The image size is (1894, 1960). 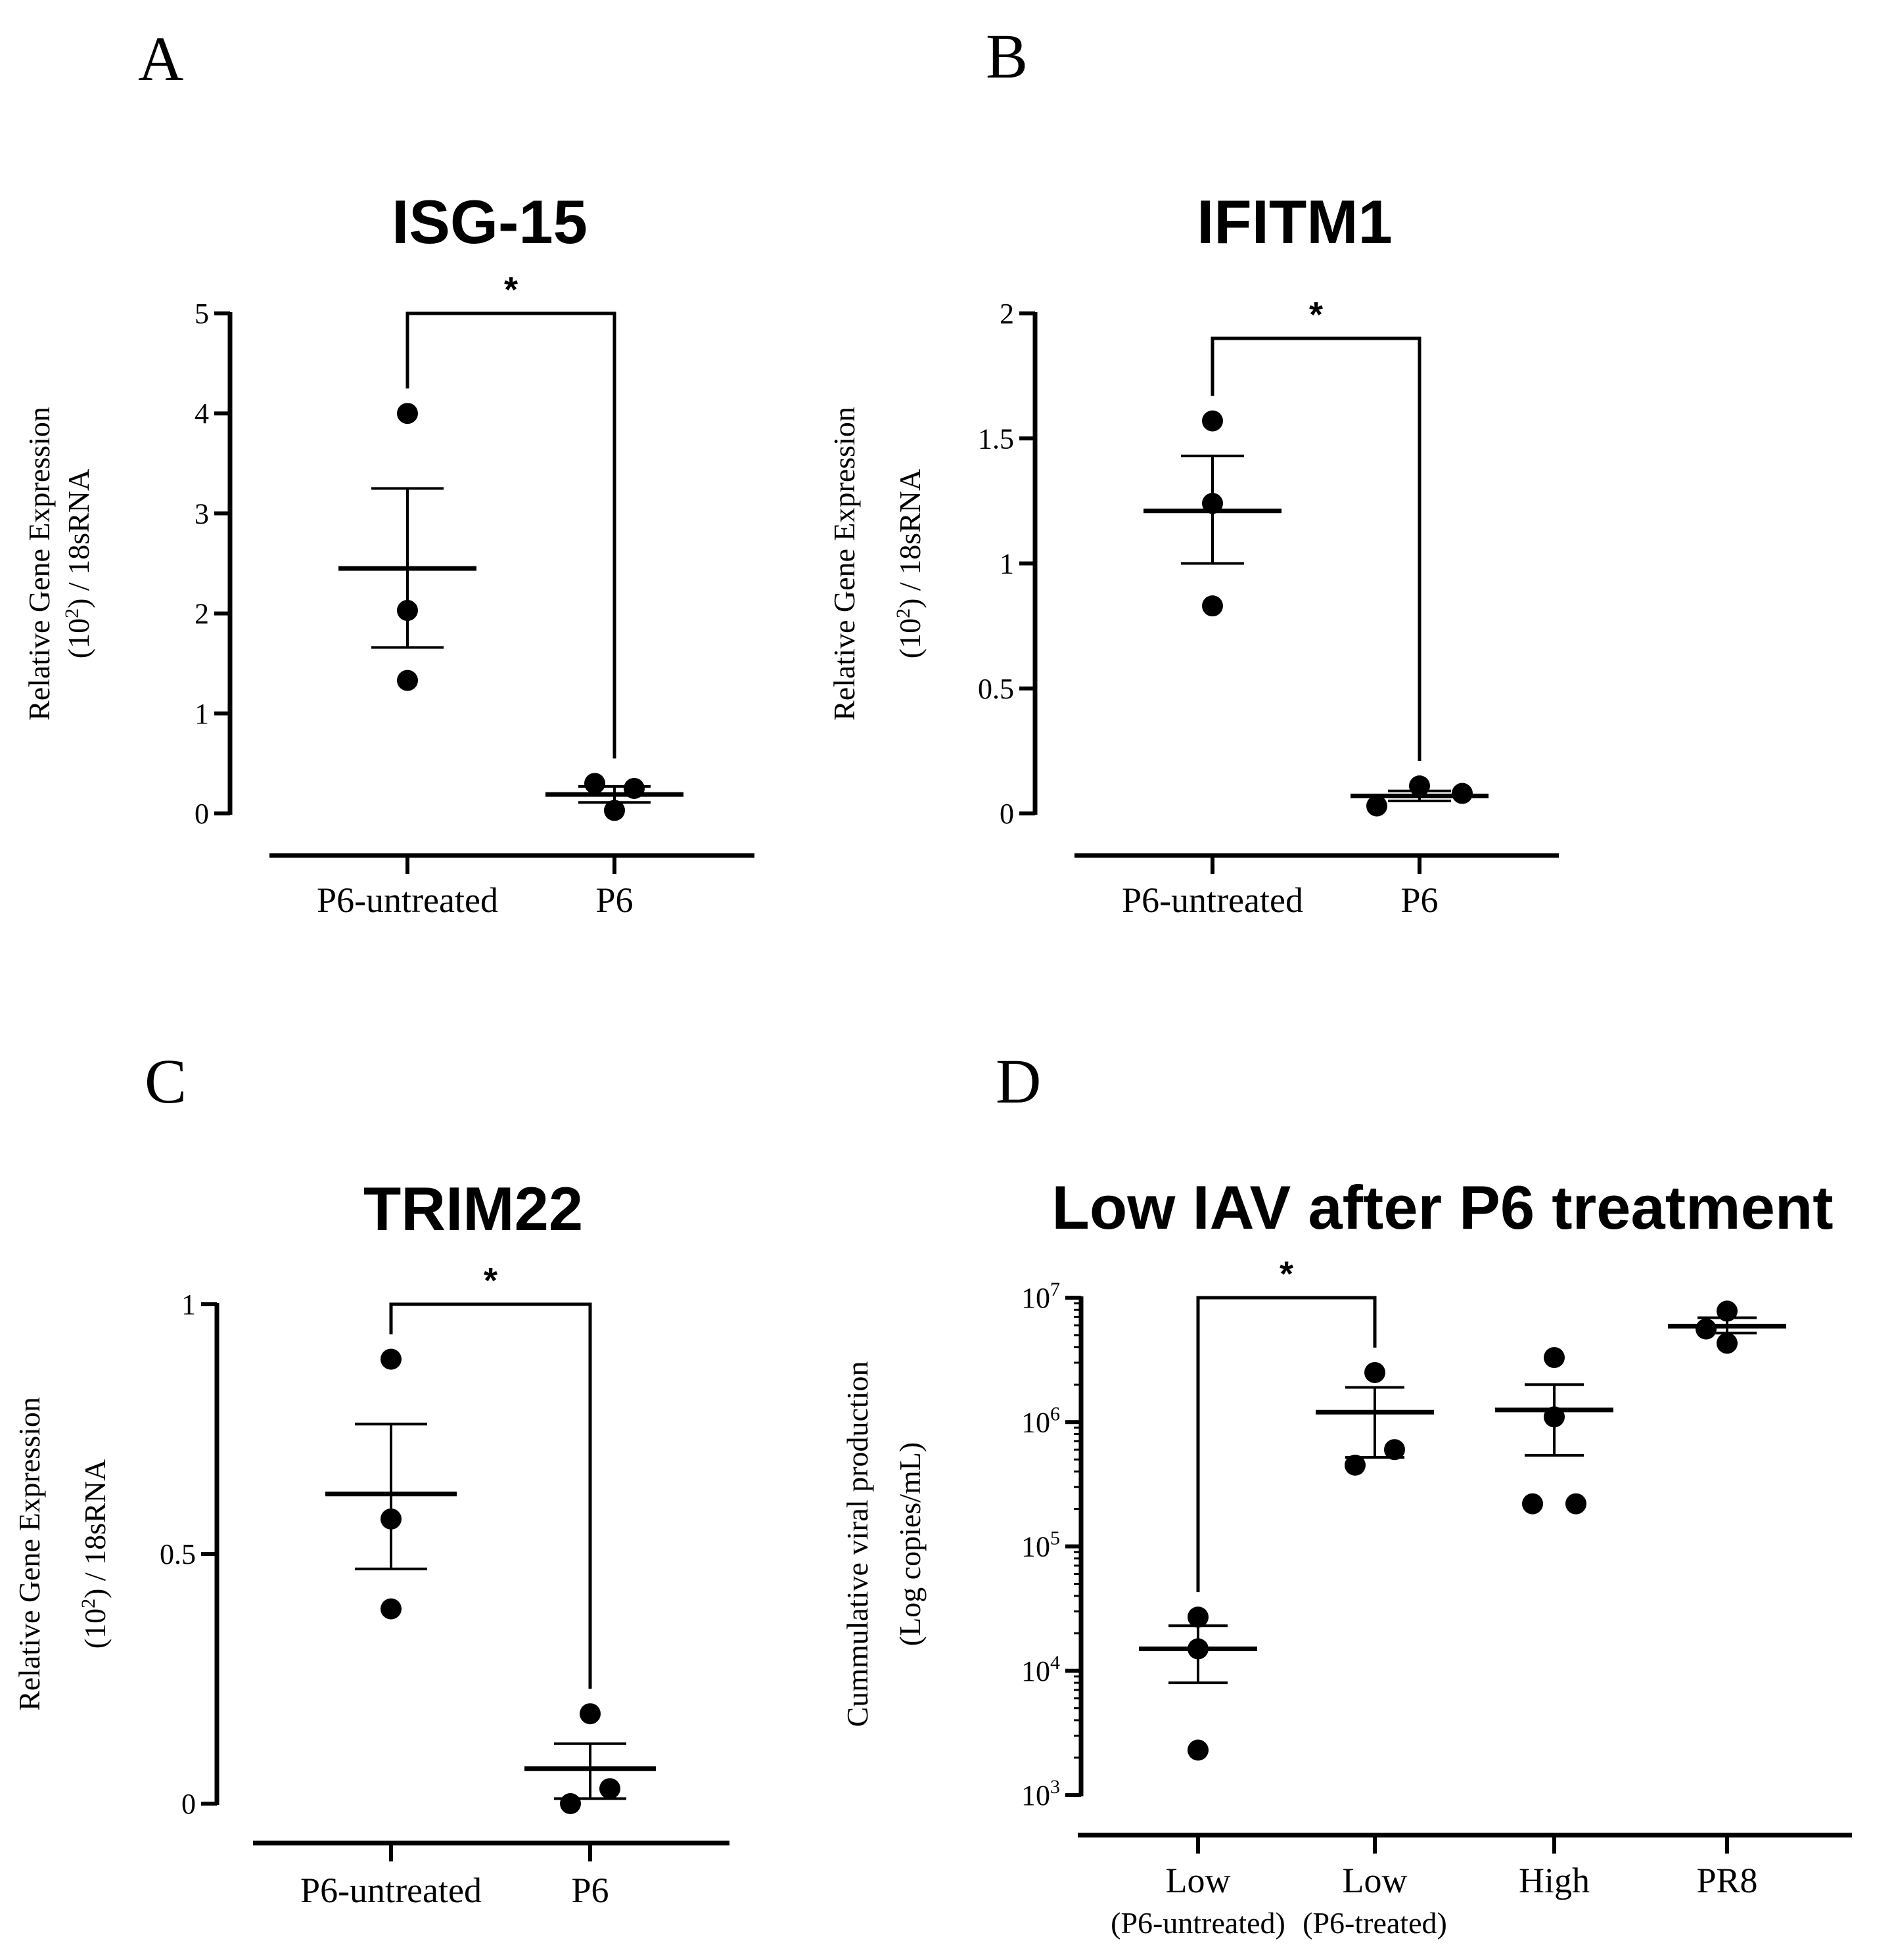 I want to click on chart-title: IFITM1, so click(x=1295, y=221).